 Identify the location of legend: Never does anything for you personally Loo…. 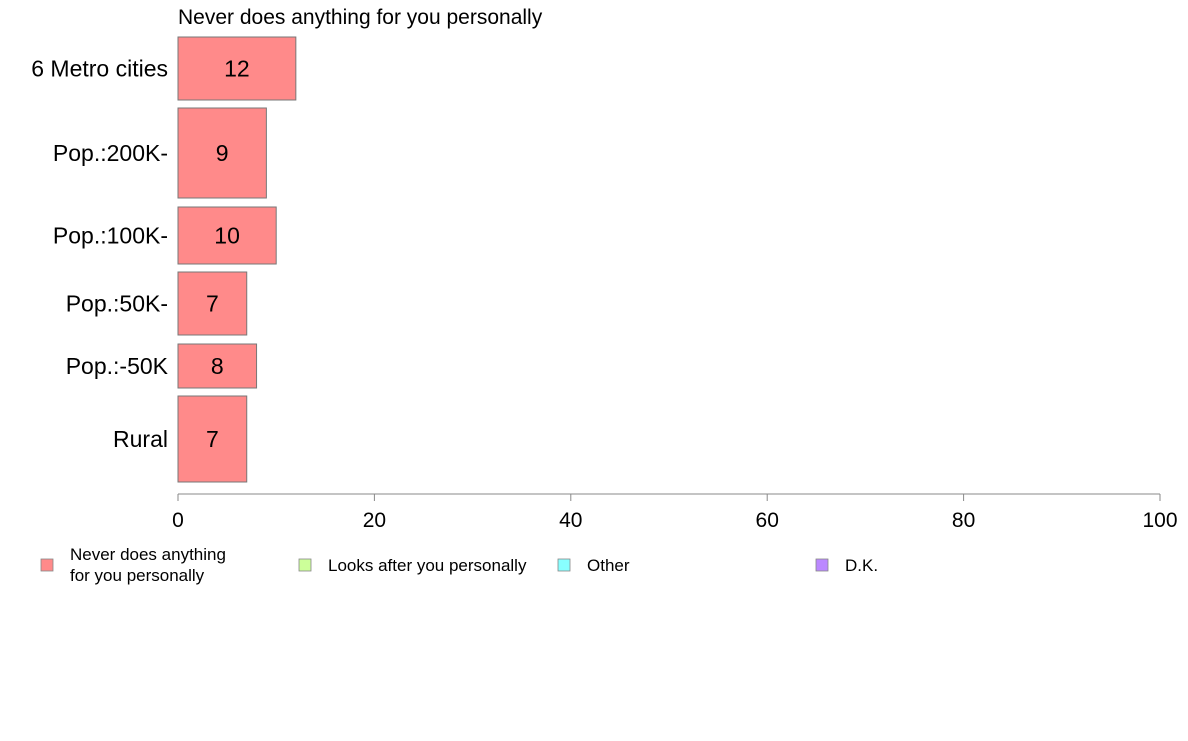
(459, 565).